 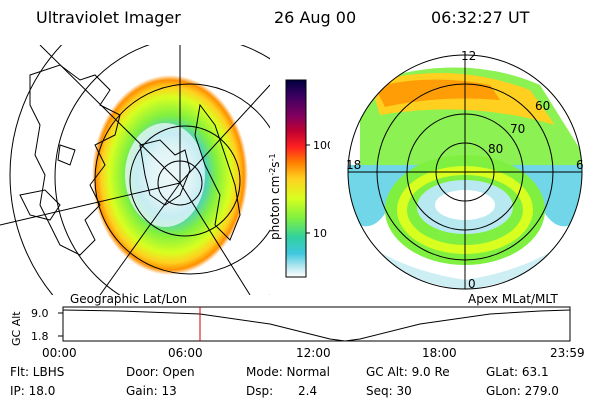 What do you see at coordinates (37, 372) in the screenshot?
I see `filter-status: Flt: LBHS` at bounding box center [37, 372].